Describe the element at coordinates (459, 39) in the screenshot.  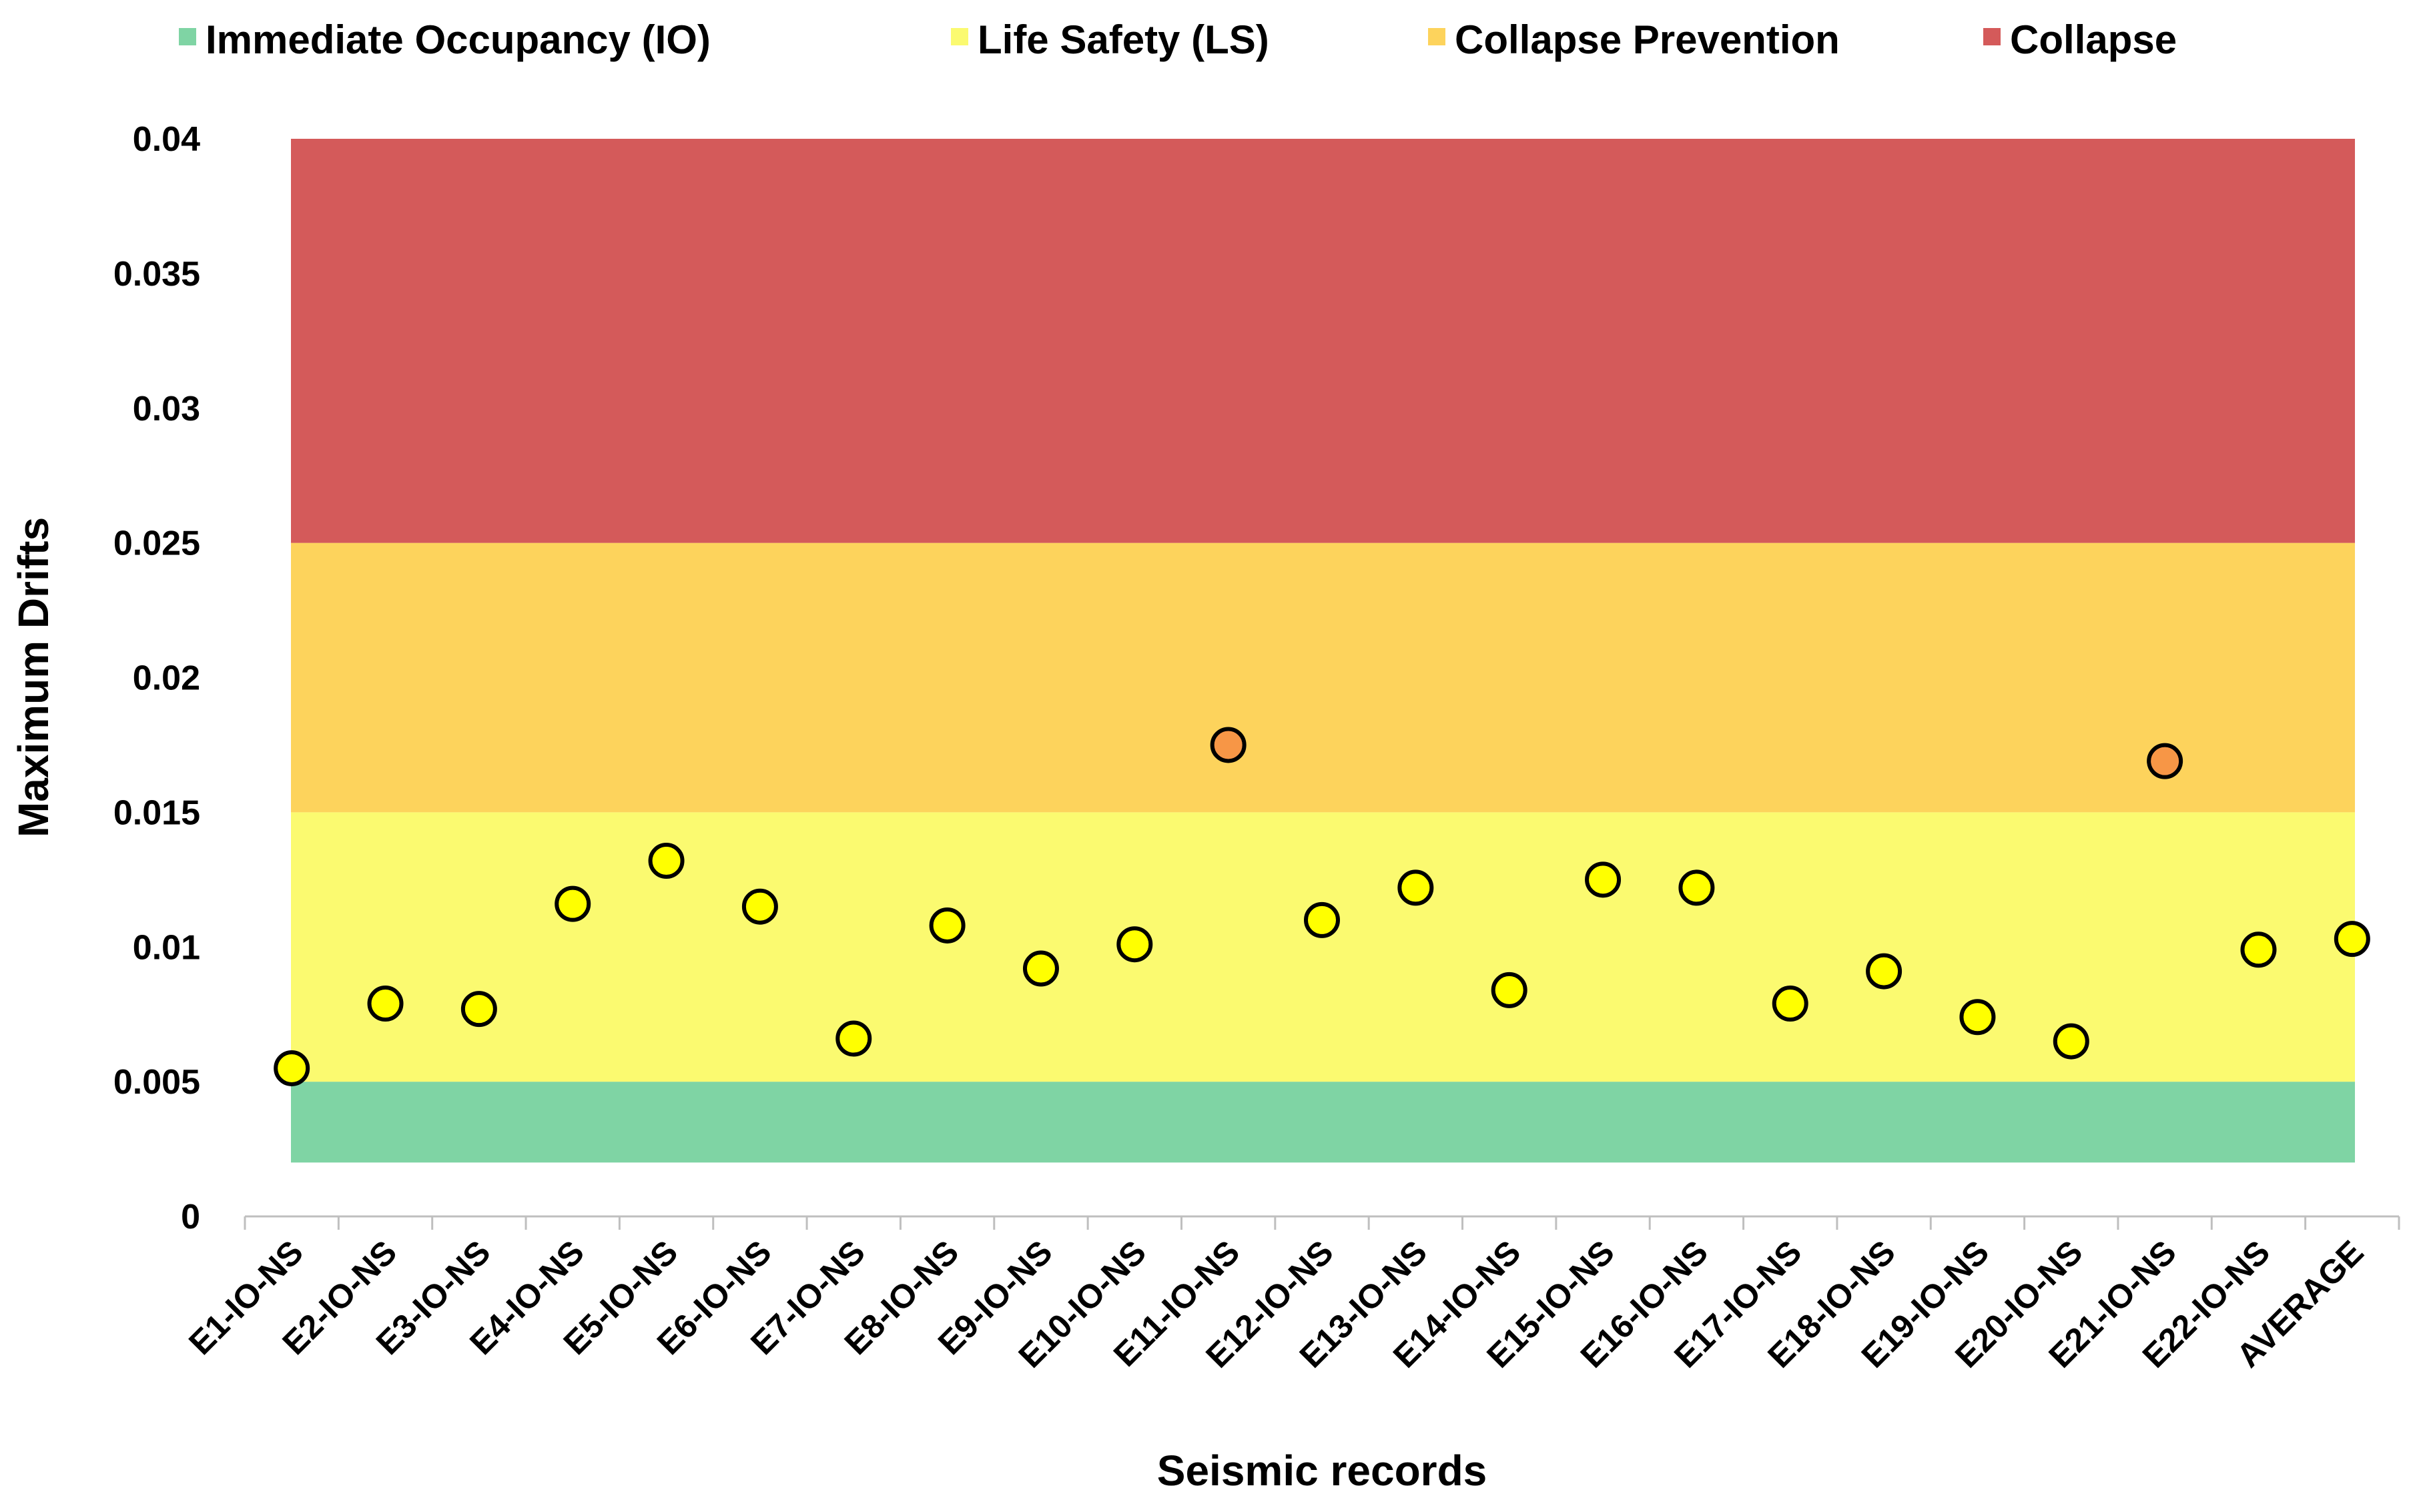
I see `legend-label-0: Immediate Occupancy (IO)` at that location.